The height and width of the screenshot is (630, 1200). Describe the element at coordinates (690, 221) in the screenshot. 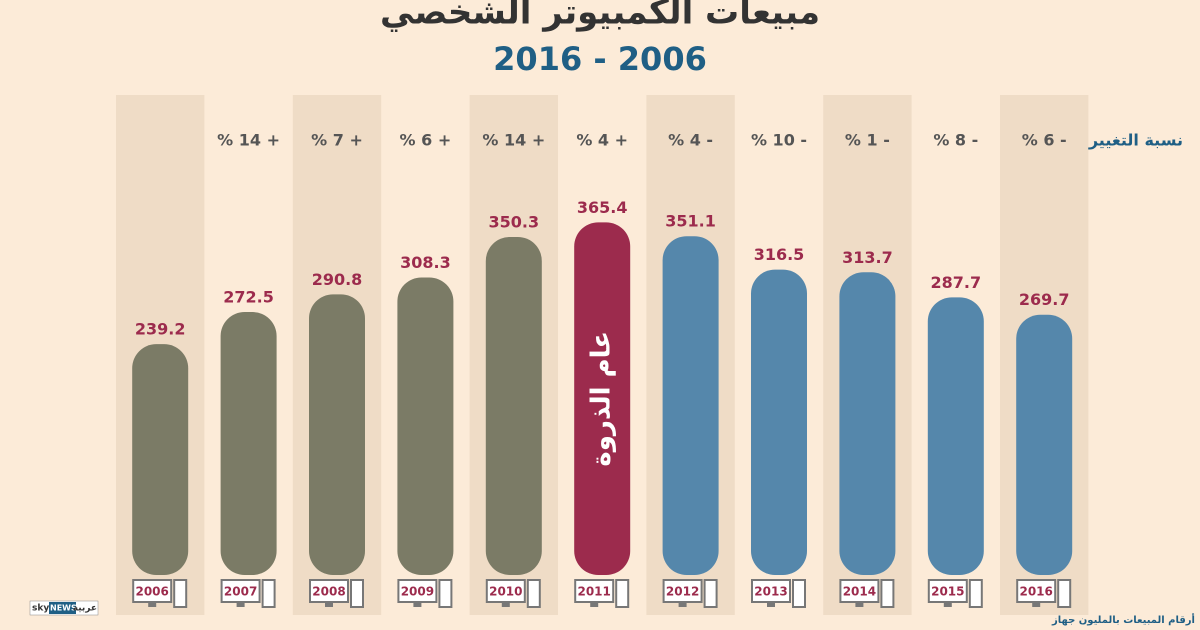

I see `value-label: 351.1` at that location.